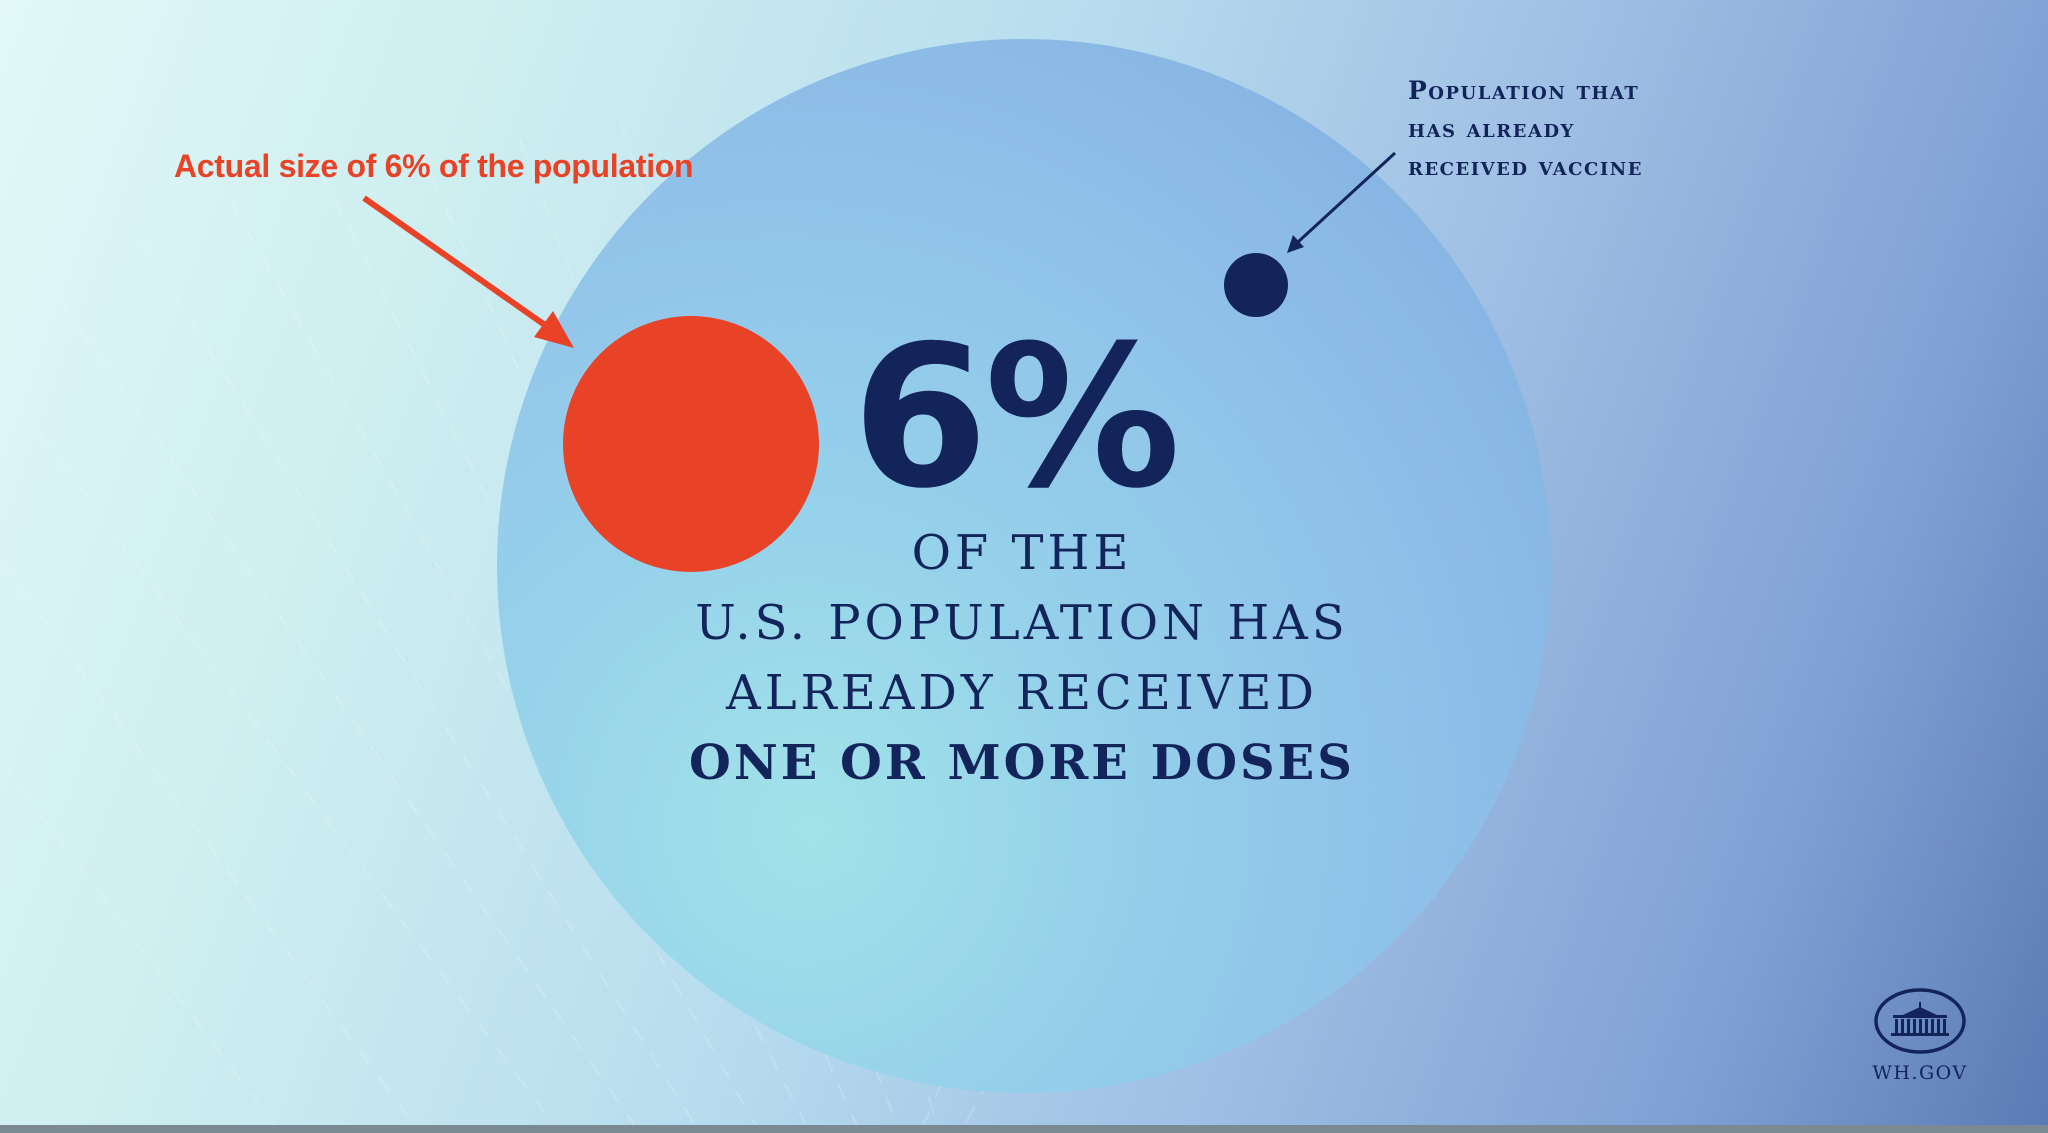 The height and width of the screenshot is (1133, 2048). Describe the element at coordinates (1022, 693) in the screenshot. I see `caption-line: ALREADY RECEIVED` at that location.